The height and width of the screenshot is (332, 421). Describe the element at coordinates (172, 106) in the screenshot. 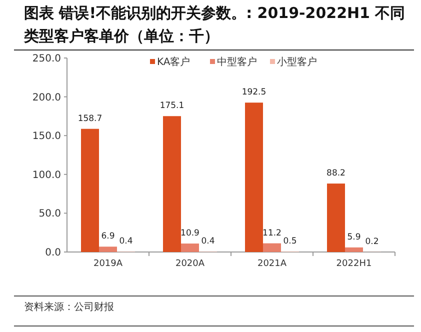

I see `data-label: 175.1` at that location.